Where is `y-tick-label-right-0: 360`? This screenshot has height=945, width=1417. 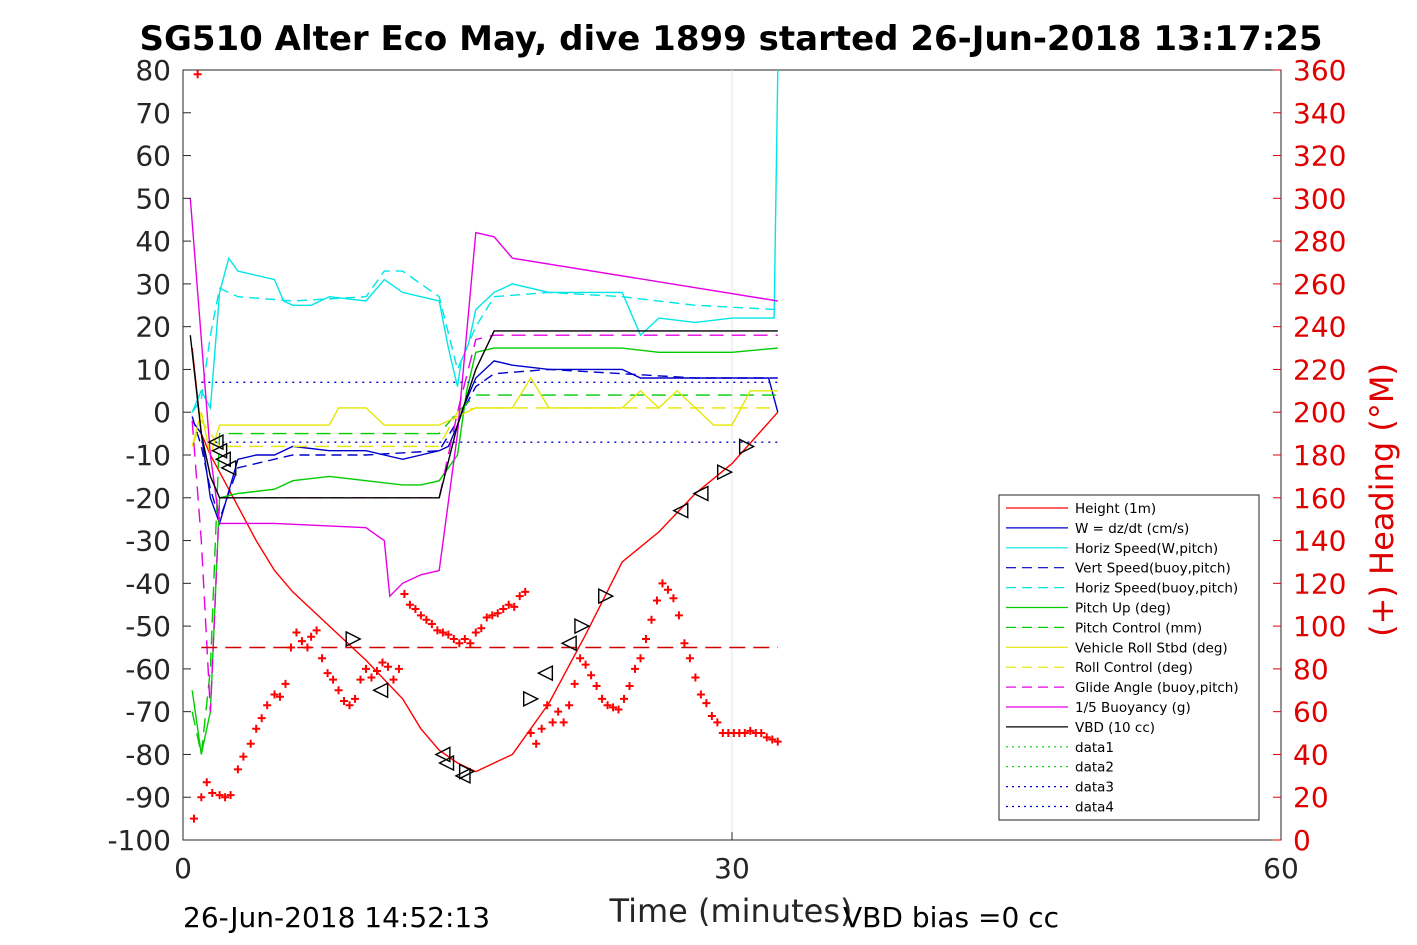
y-tick-label-right-0: 360 is located at coordinates (1319, 70).